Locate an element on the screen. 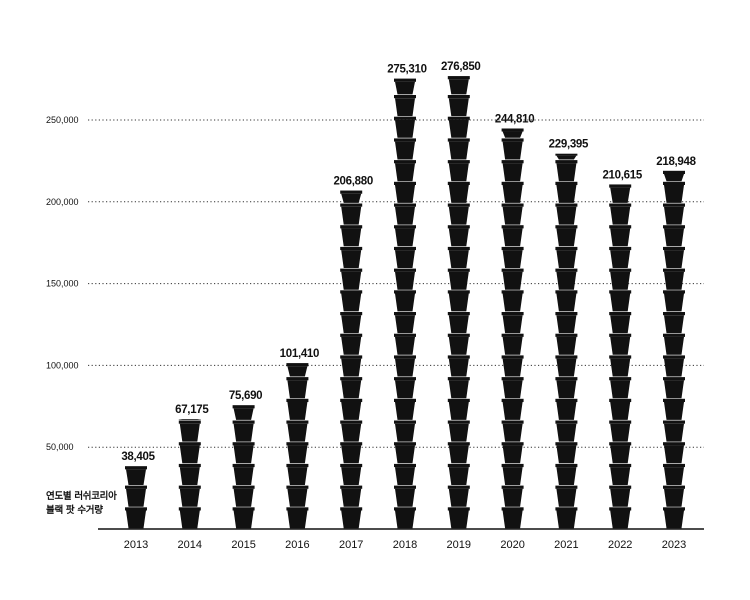 The width and height of the screenshot is (750, 600). x-tick-label: 2016 is located at coordinates (297, 545).